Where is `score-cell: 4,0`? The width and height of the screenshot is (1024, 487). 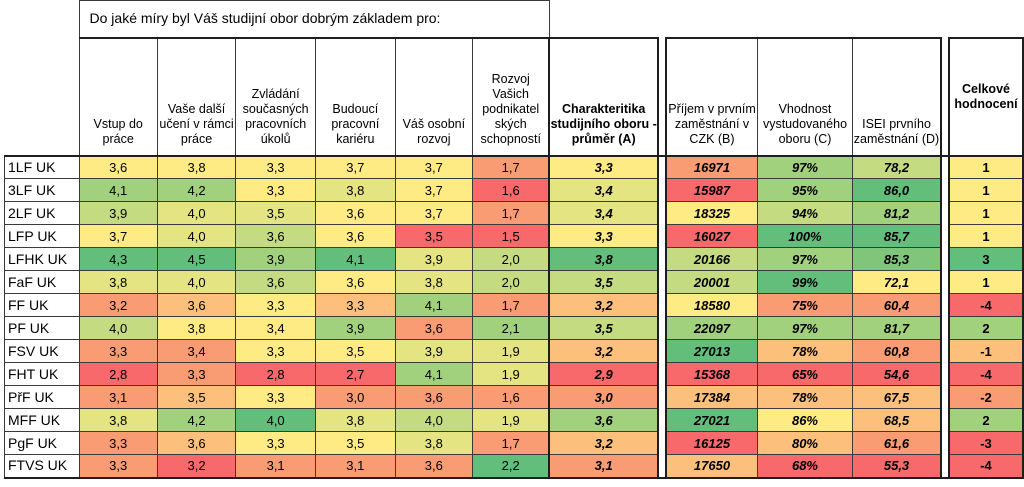
score-cell: 4,0 is located at coordinates (196, 213).